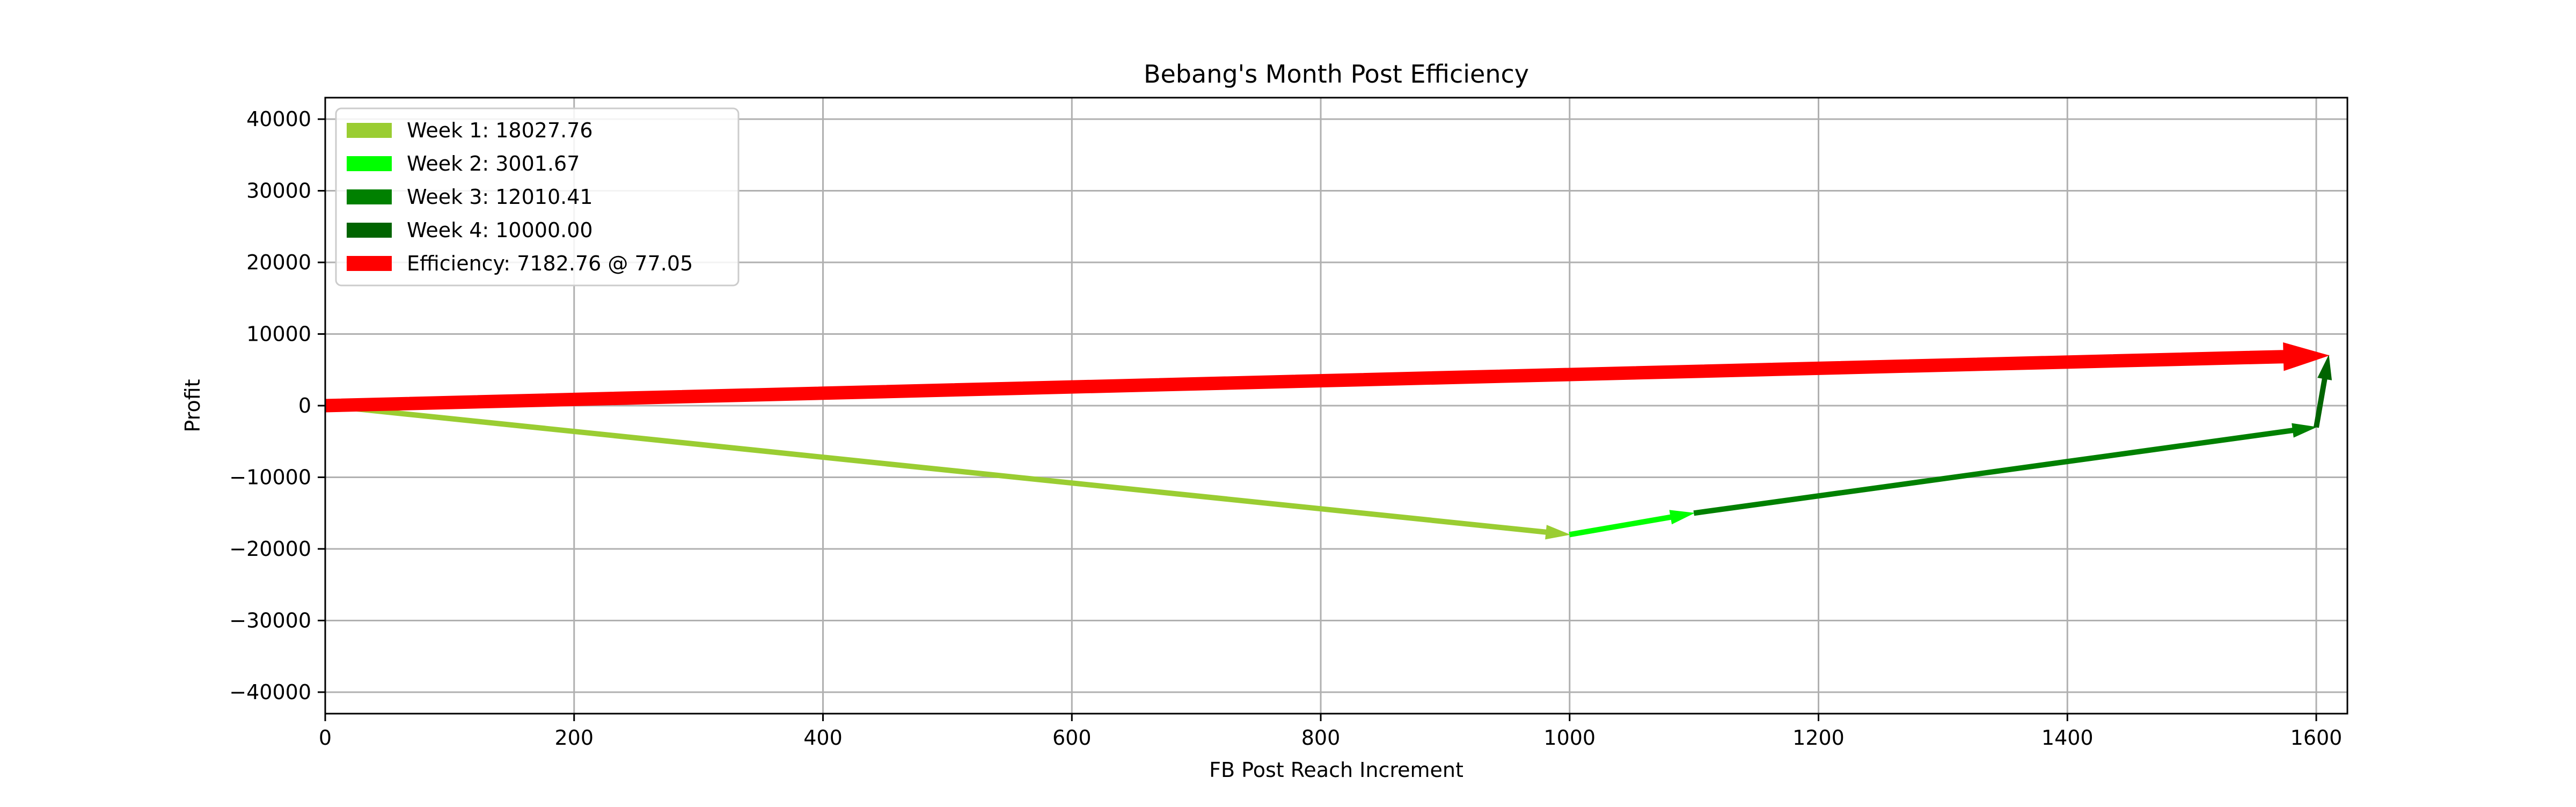 The image size is (2576, 807). Describe the element at coordinates (278, 191) in the screenshot. I see `y-tick-label: 30000` at that location.